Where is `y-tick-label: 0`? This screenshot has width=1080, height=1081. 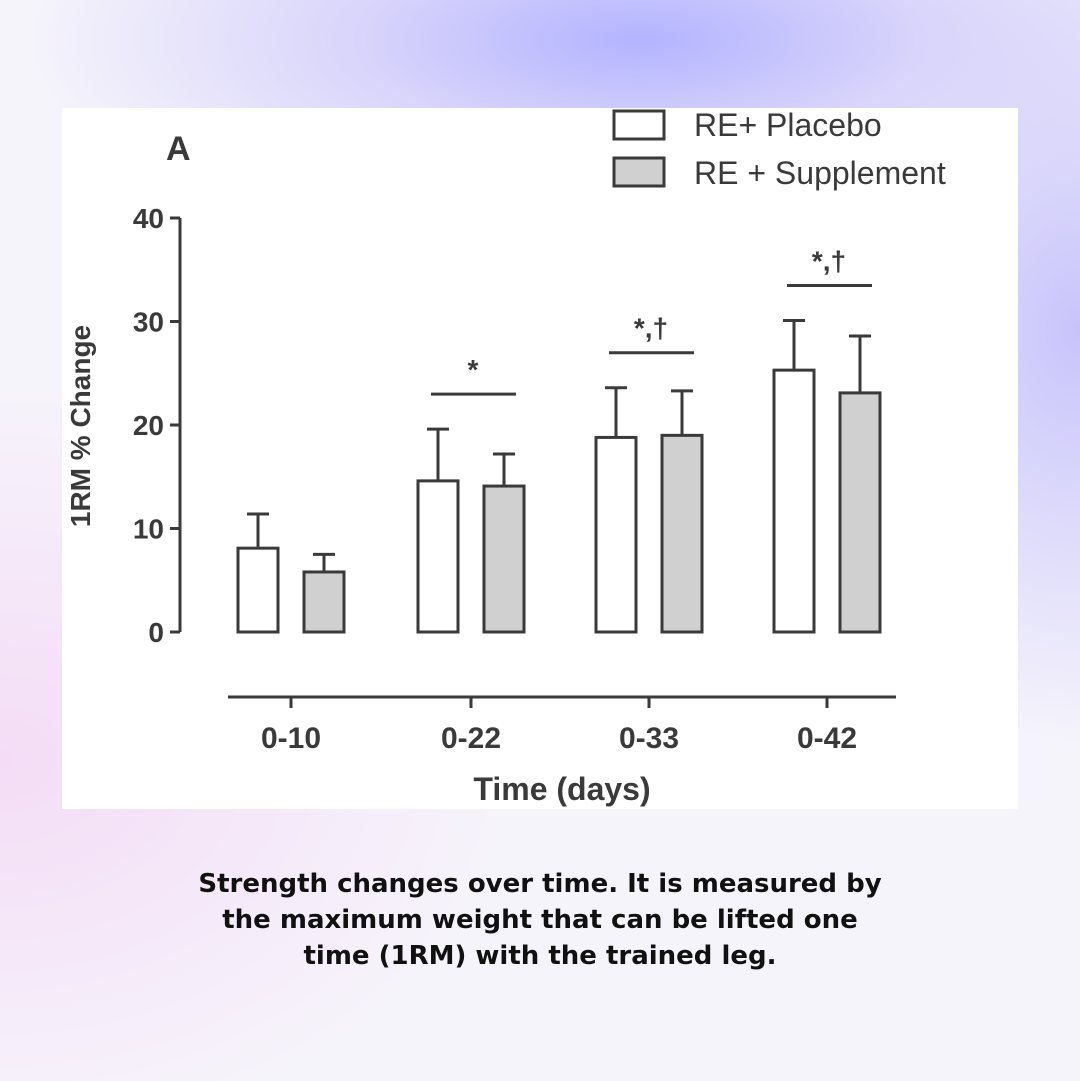 y-tick-label: 0 is located at coordinates (156, 632).